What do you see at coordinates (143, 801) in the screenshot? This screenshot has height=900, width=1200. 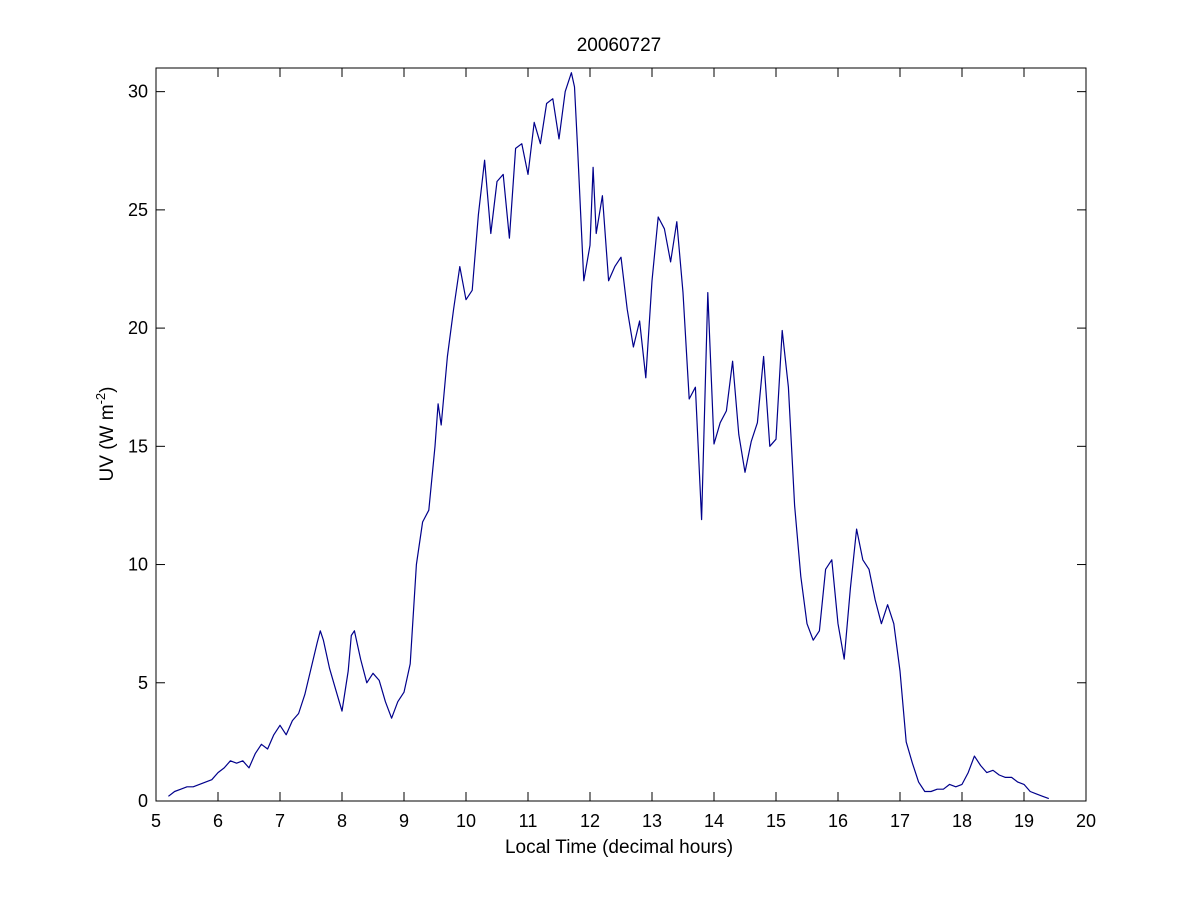 I see `y-tick-label: 0` at bounding box center [143, 801].